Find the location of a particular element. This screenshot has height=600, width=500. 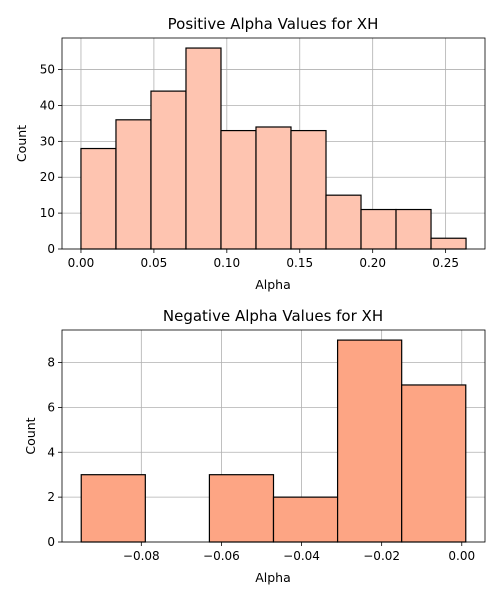

x-ticks: −0.08 −0.06 −0.04 −0.02 0.00 is located at coordinates (299, 552).